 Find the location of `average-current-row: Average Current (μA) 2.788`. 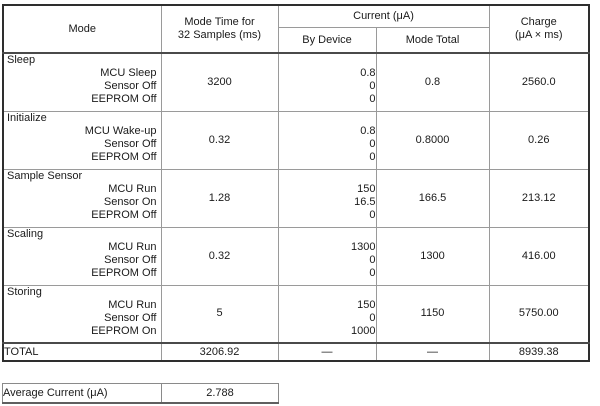

average-current-row: Average Current (μA) 2.788 is located at coordinates (140, 393).